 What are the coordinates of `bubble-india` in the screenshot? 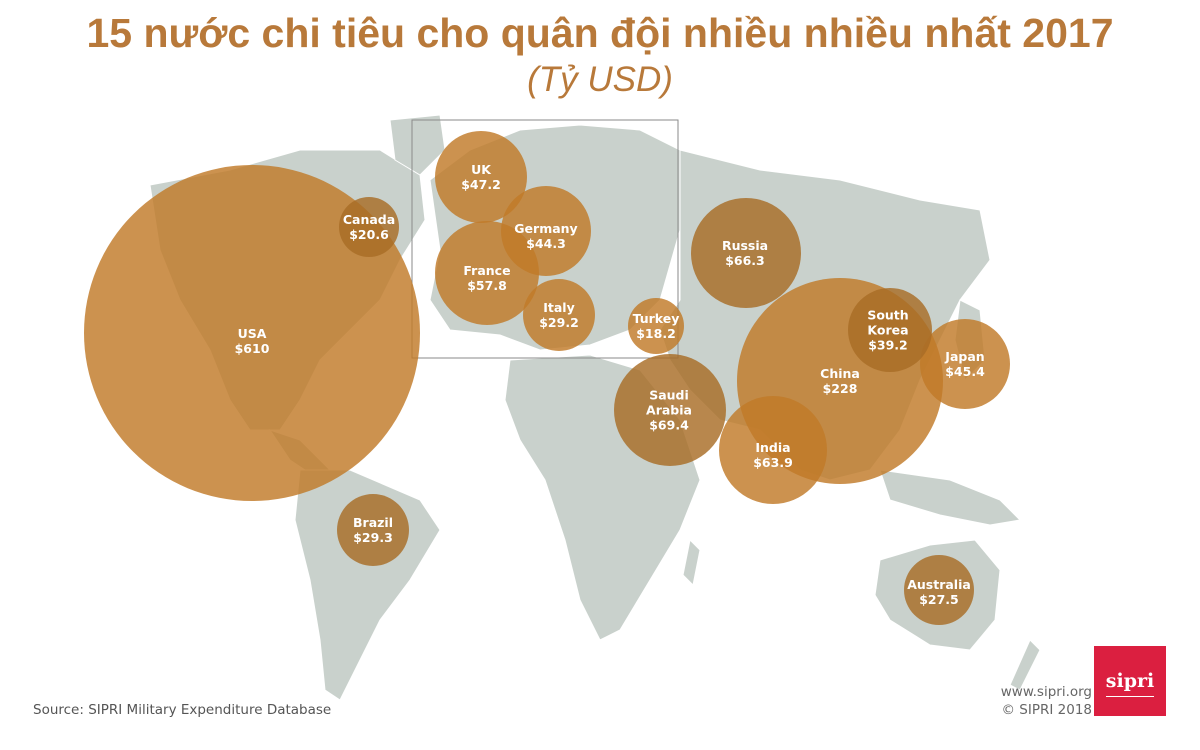 It's located at (773, 450).